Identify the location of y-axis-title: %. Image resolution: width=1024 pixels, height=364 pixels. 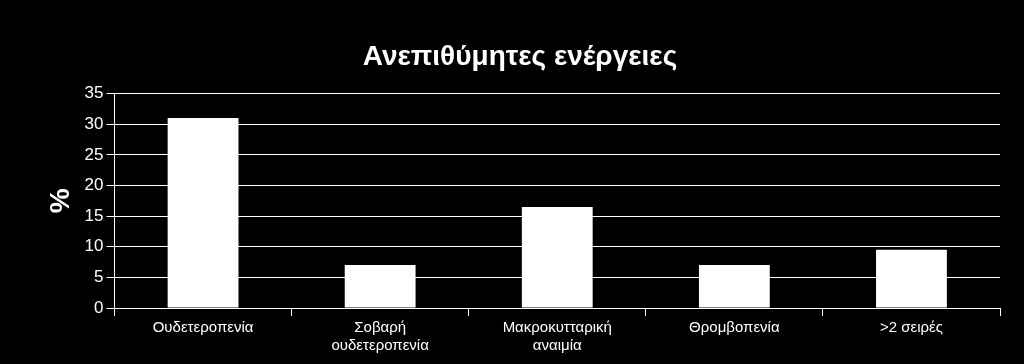
(59, 201).